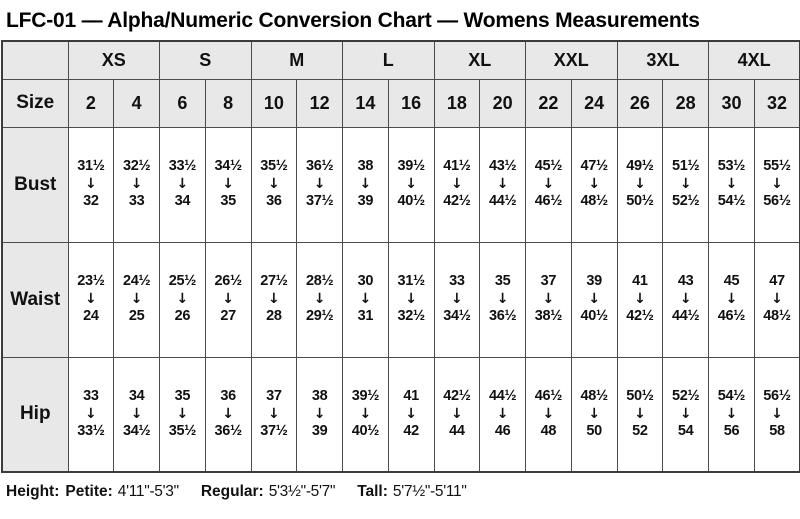 Image resolution: width=800 pixels, height=519 pixels. I want to click on range-to: 36, so click(274, 201).